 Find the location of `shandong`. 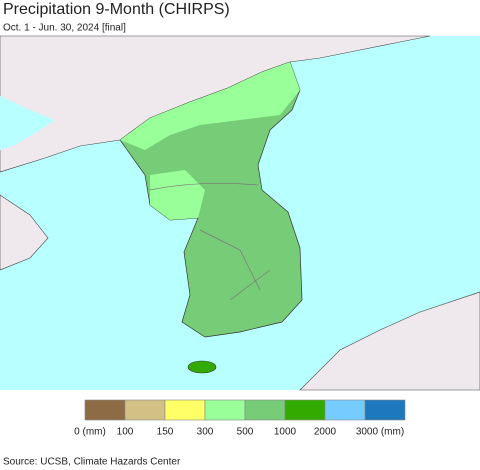

shandong is located at coordinates (24, 232).